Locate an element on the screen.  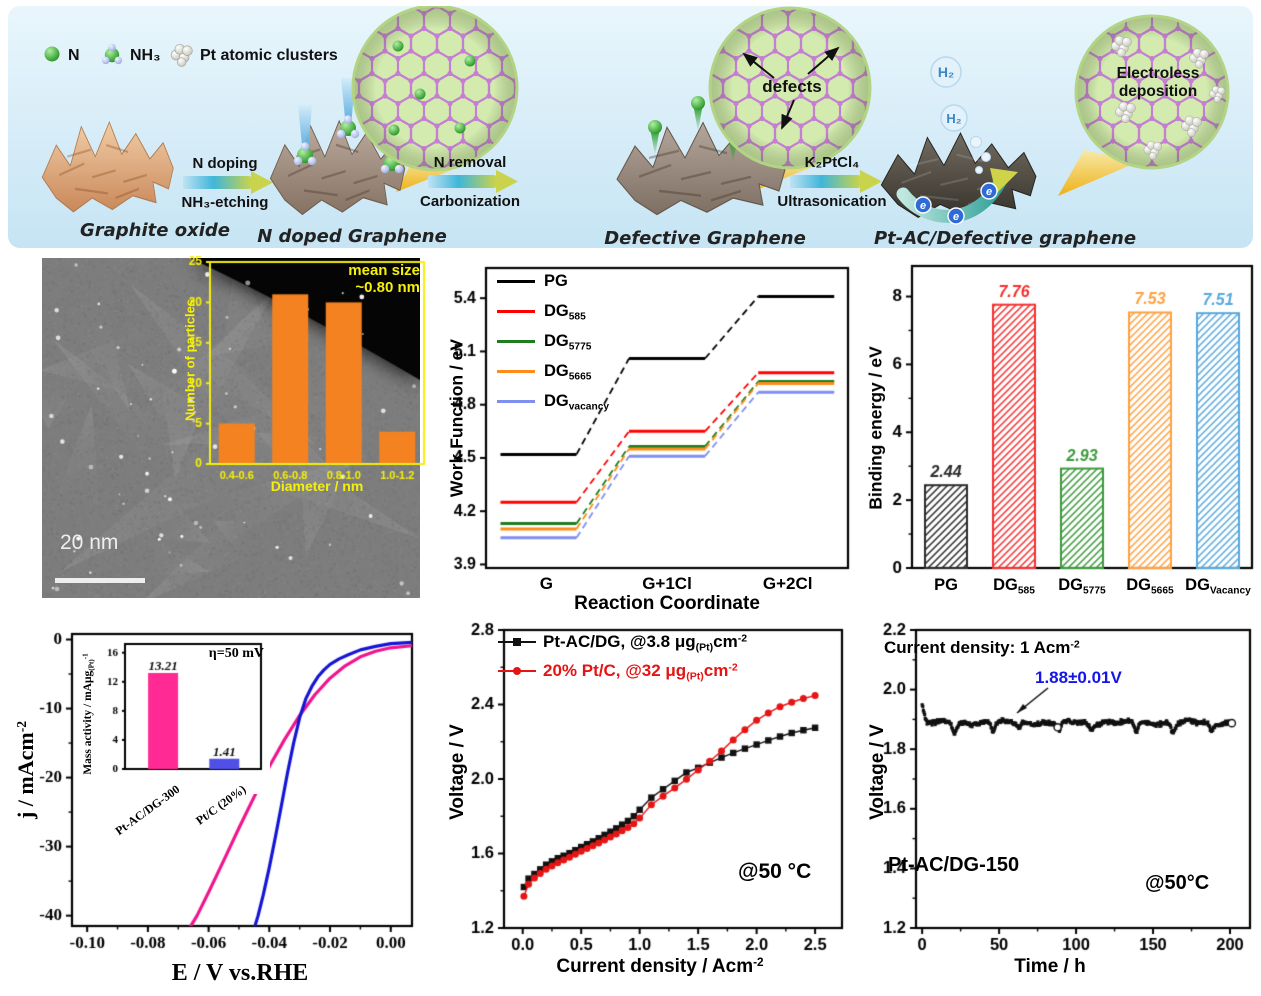
x-category-label: G+1Cl is located at coordinates (667, 583).